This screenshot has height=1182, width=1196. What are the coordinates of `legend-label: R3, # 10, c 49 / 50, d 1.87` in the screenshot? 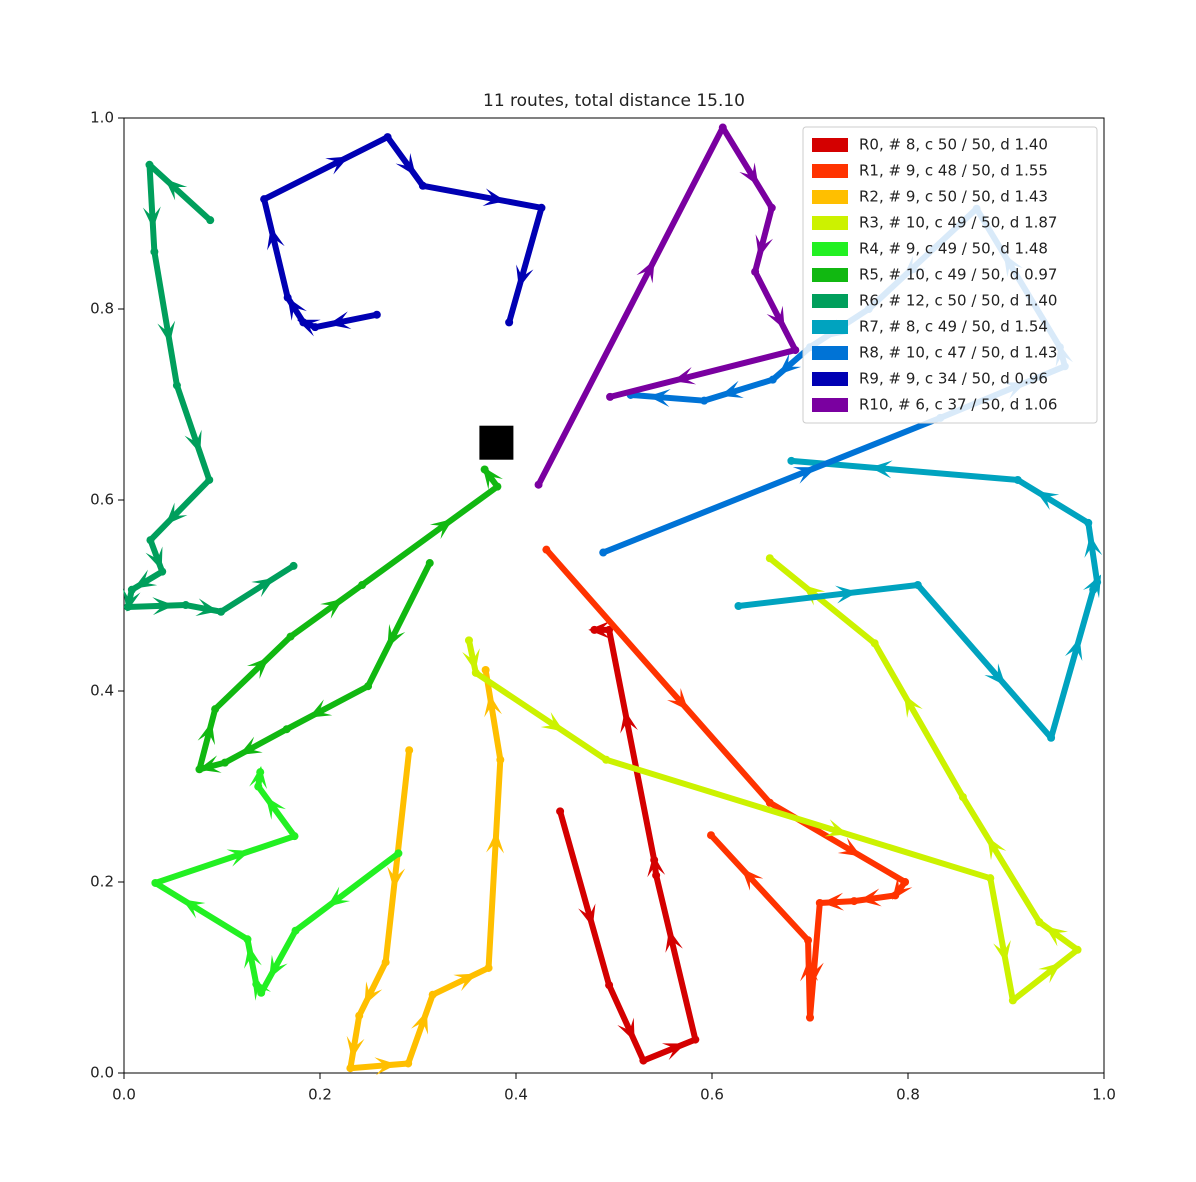 It's located at (958, 223).